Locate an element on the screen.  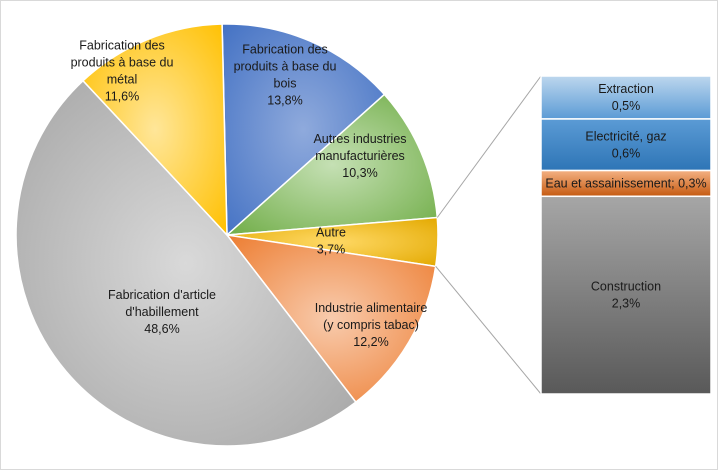
slice-label-autre: Autre 3,7% is located at coordinates (331, 241).